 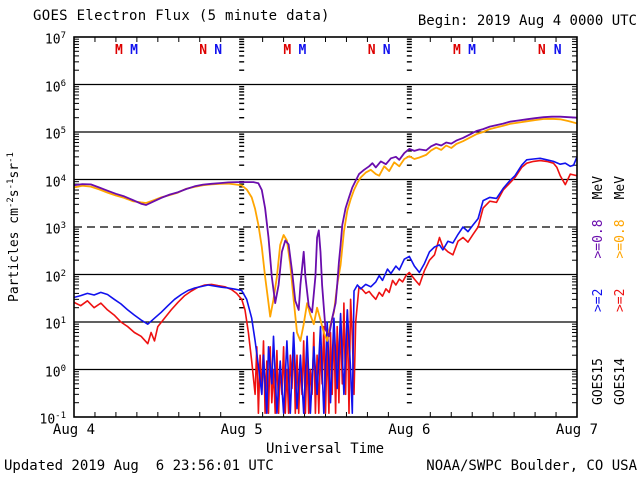 I want to click on y-tick-label: 10⁶, so click(x=55, y=86).